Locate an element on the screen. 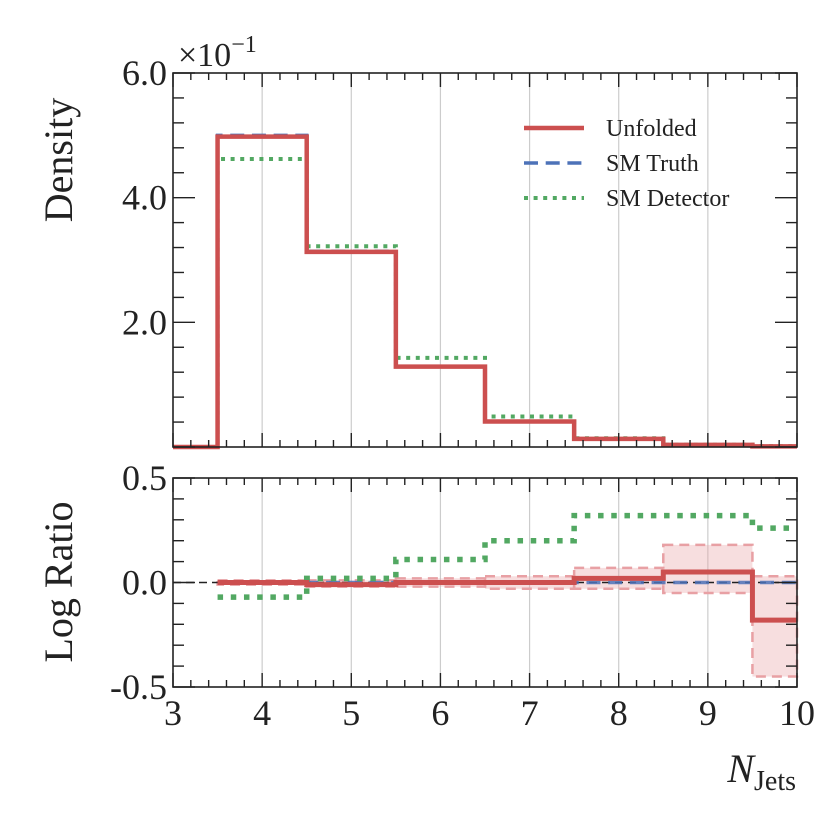 The image size is (830, 830). bottom-ytick-label: -0.5 is located at coordinates (138, 687).